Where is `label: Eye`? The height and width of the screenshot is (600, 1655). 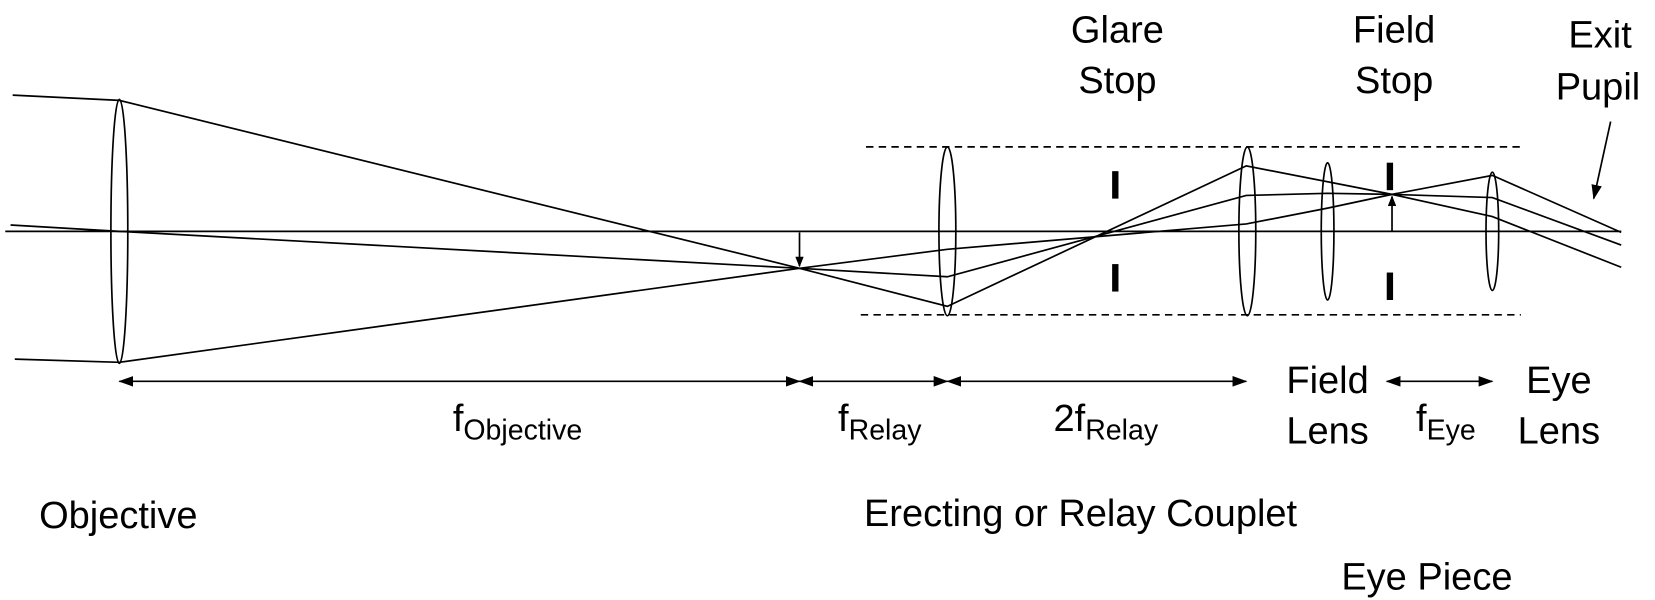
label: Eye is located at coordinates (1559, 381).